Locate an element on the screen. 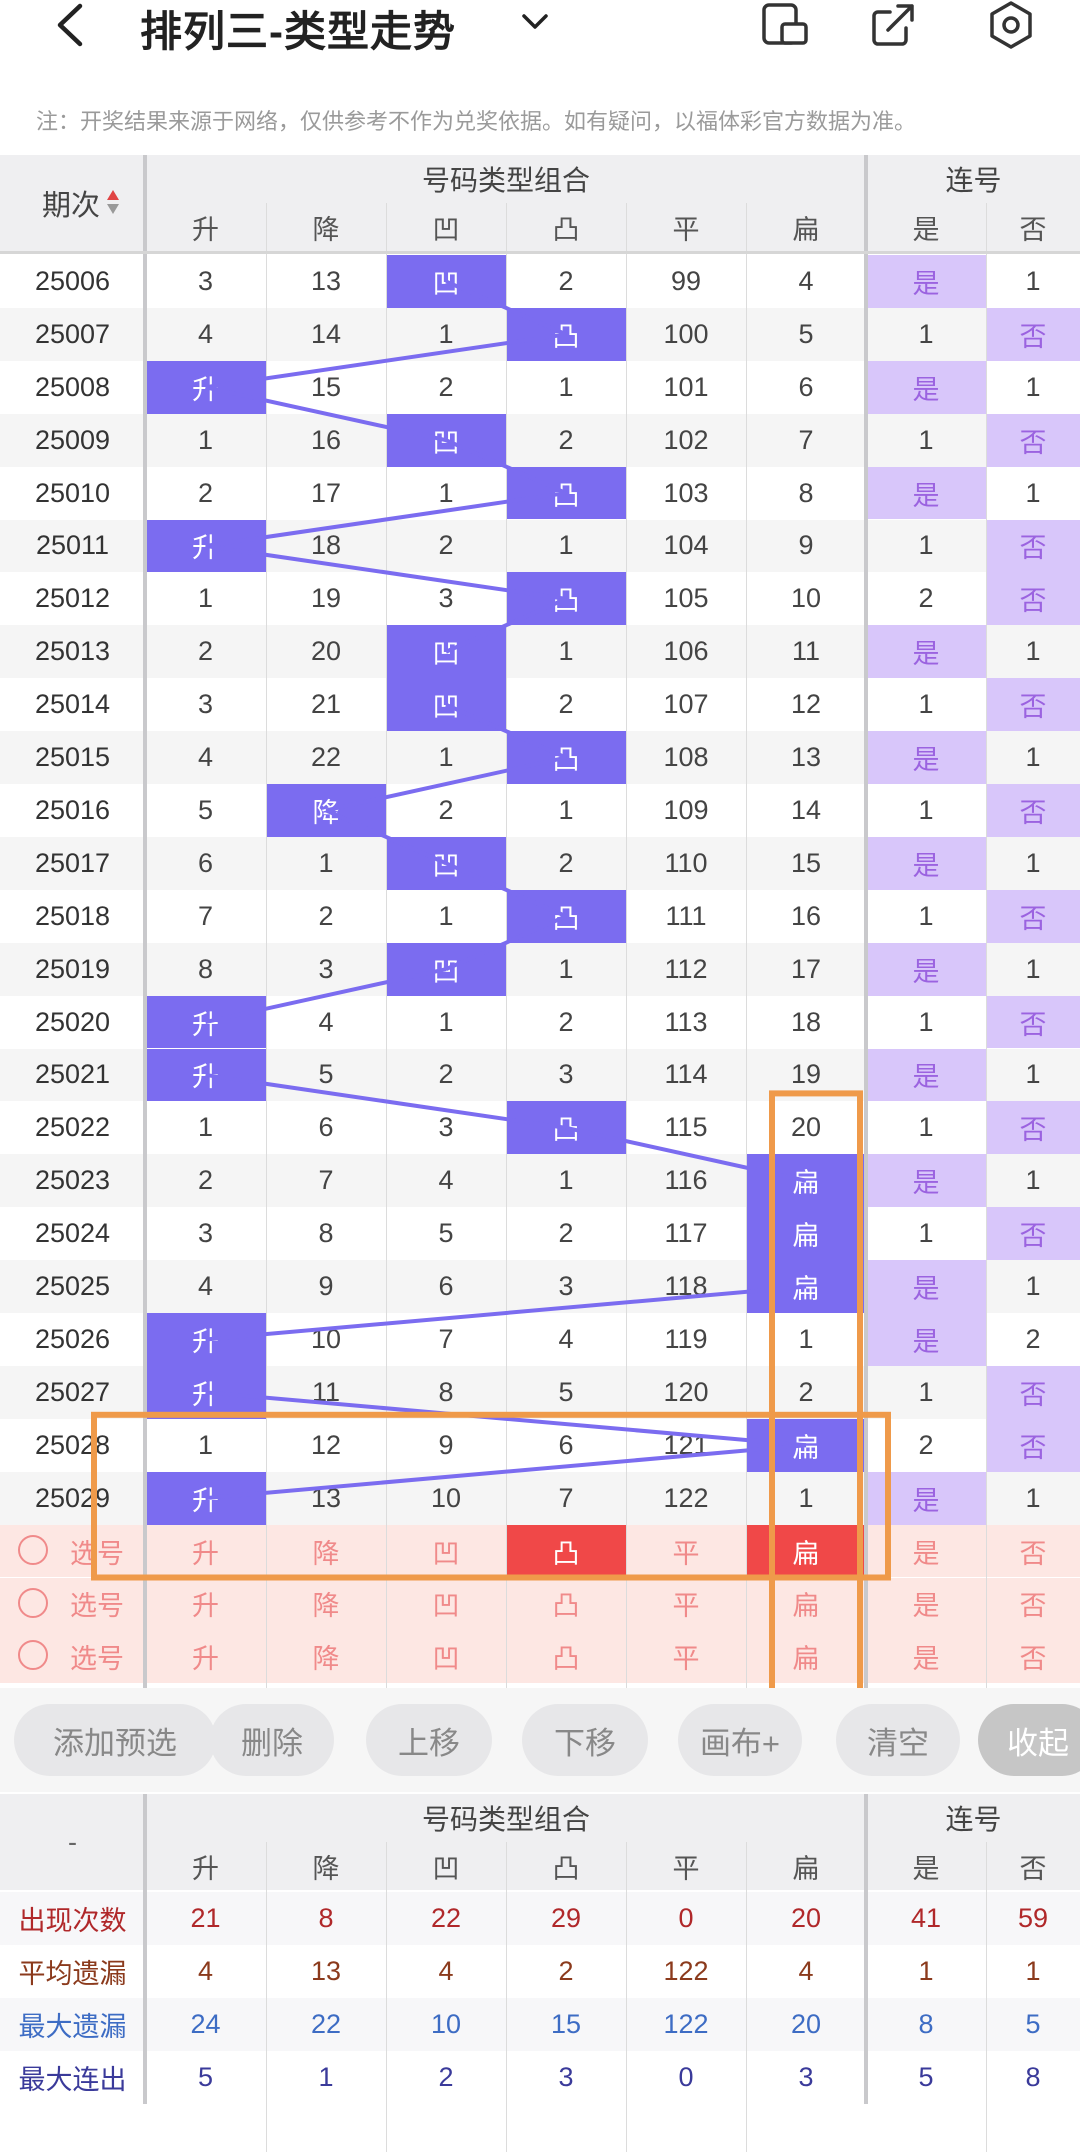  back-arrow-icon is located at coordinates (72, 25).